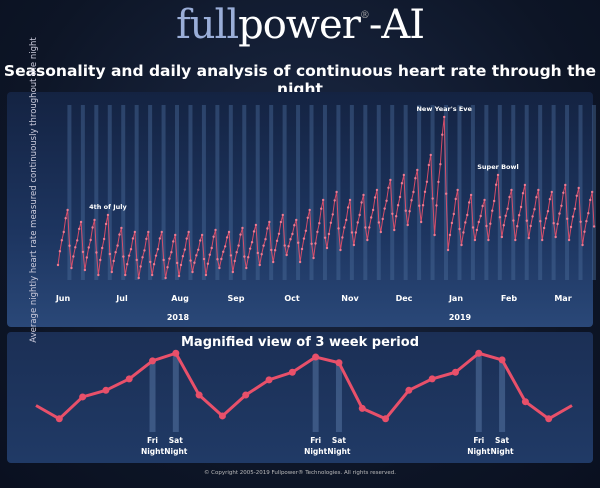 The width and height of the screenshot is (600, 488). I want to click on month-label: Jan, so click(455, 298).